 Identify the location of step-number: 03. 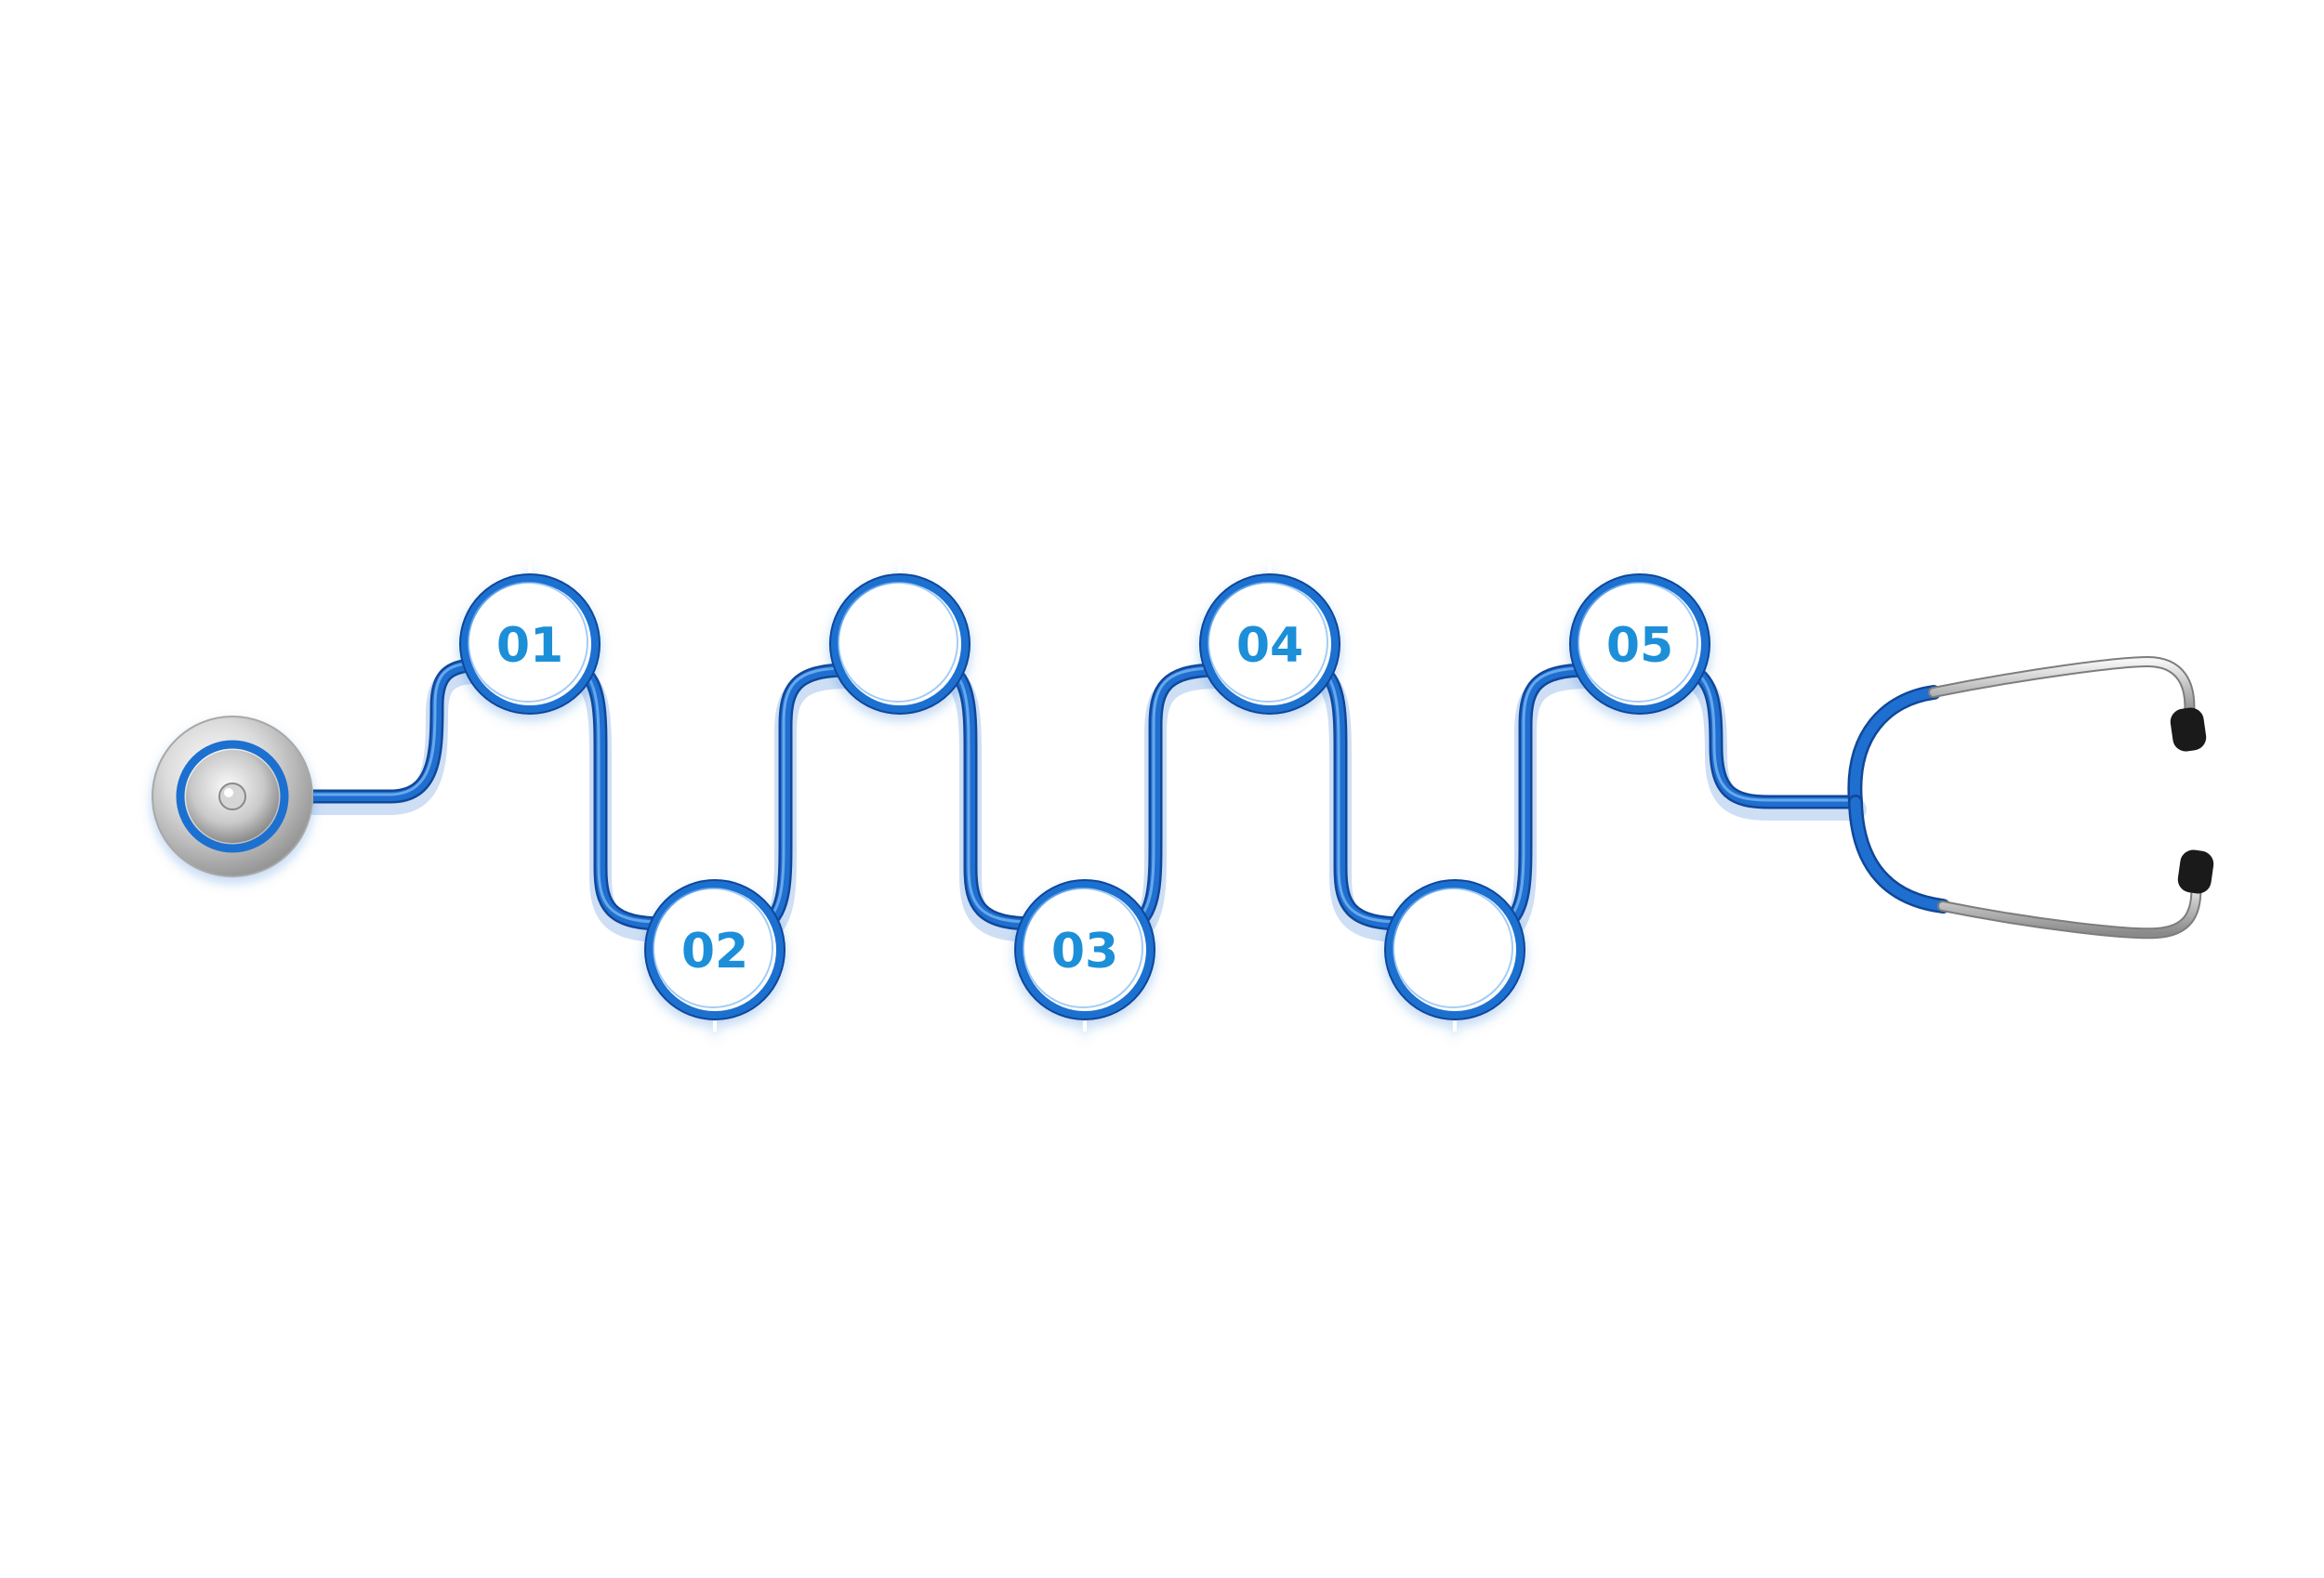
(1084, 952).